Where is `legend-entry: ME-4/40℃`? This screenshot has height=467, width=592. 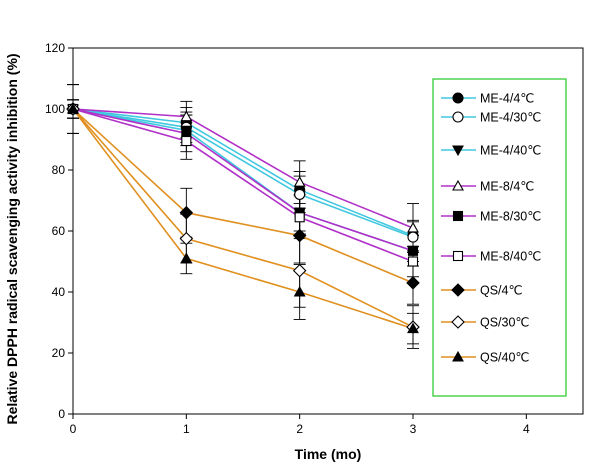
legend-entry: ME-4/40℃ is located at coordinates (491, 151).